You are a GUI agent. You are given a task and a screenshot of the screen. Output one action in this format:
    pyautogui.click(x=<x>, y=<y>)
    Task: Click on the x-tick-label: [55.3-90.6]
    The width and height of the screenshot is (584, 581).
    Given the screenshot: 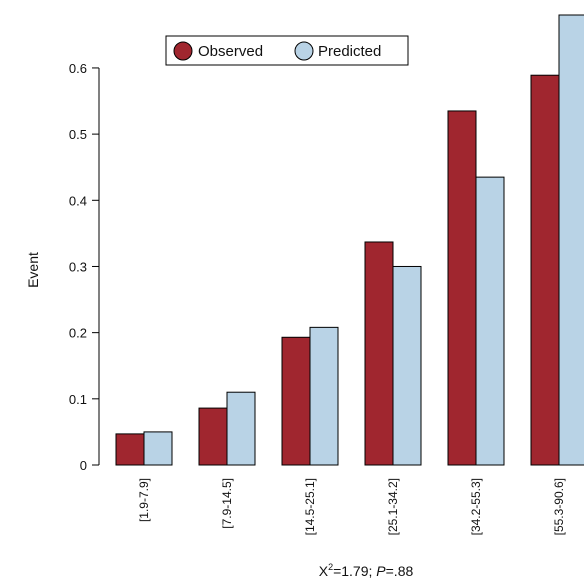 What is the action you would take?
    pyautogui.click(x=559, y=506)
    